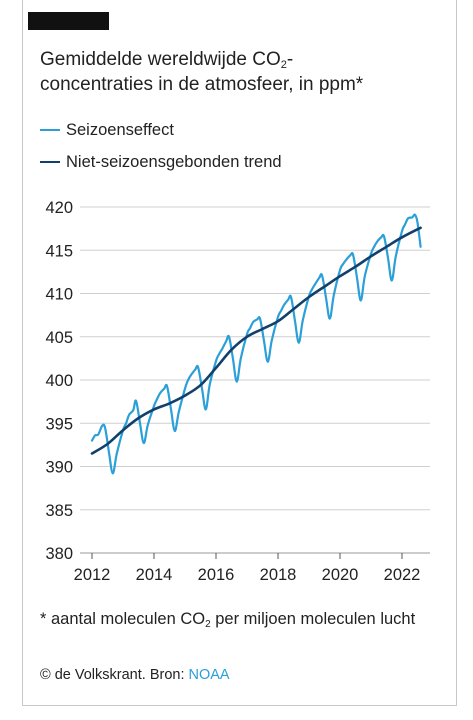  Describe the element at coordinates (59, 424) in the screenshot. I see `y-tick-label-395: 395` at that location.